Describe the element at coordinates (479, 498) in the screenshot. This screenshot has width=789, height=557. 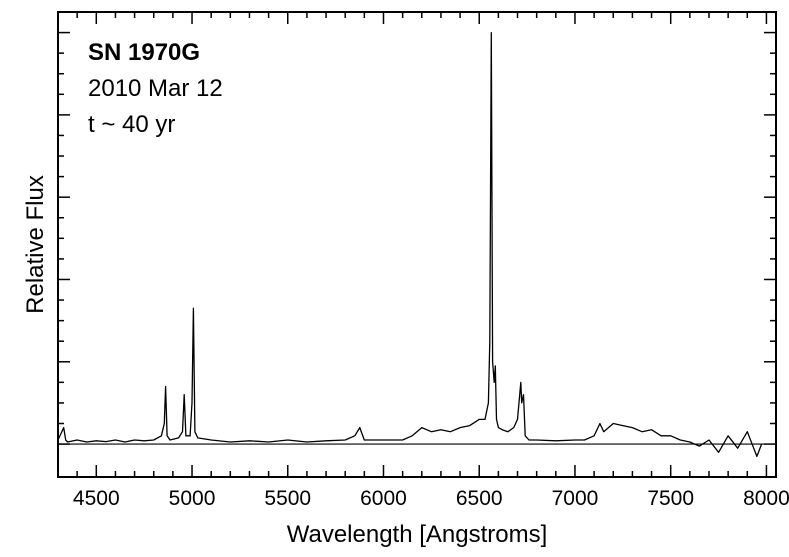
I see `x-tick-label: 6500` at that location.